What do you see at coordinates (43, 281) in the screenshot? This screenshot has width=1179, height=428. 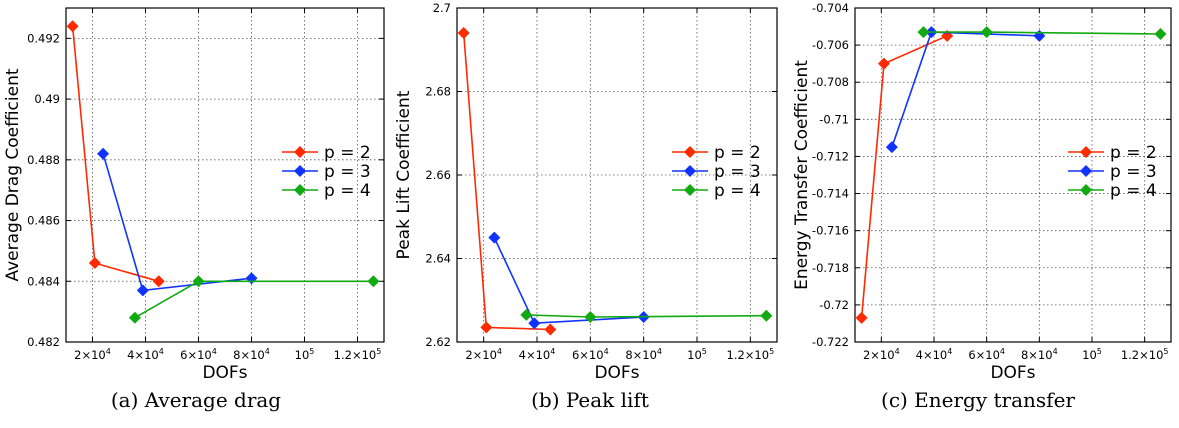 I see `y-tick-label: 0.484` at bounding box center [43, 281].